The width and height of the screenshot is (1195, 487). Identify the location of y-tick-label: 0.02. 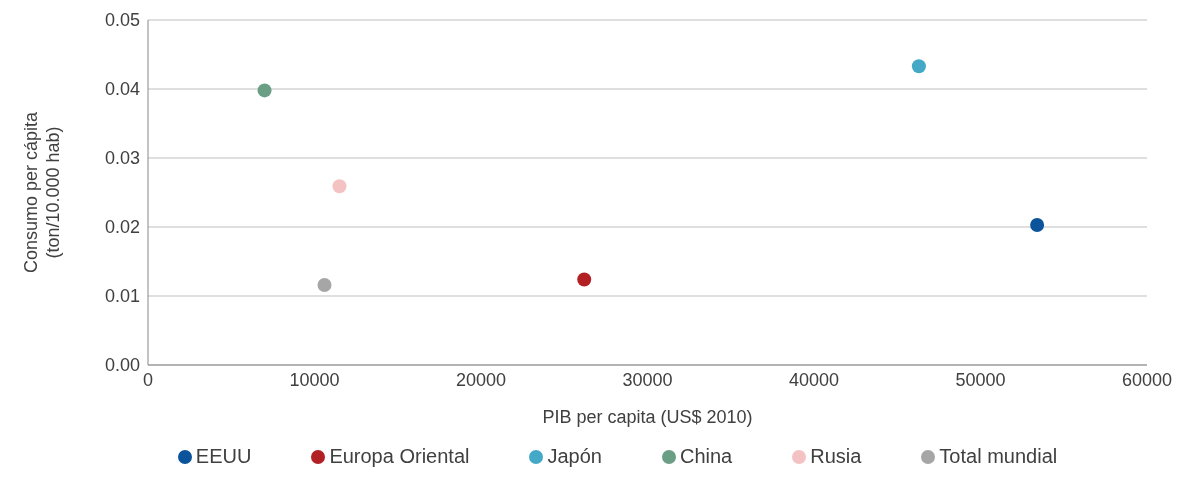
(122, 227).